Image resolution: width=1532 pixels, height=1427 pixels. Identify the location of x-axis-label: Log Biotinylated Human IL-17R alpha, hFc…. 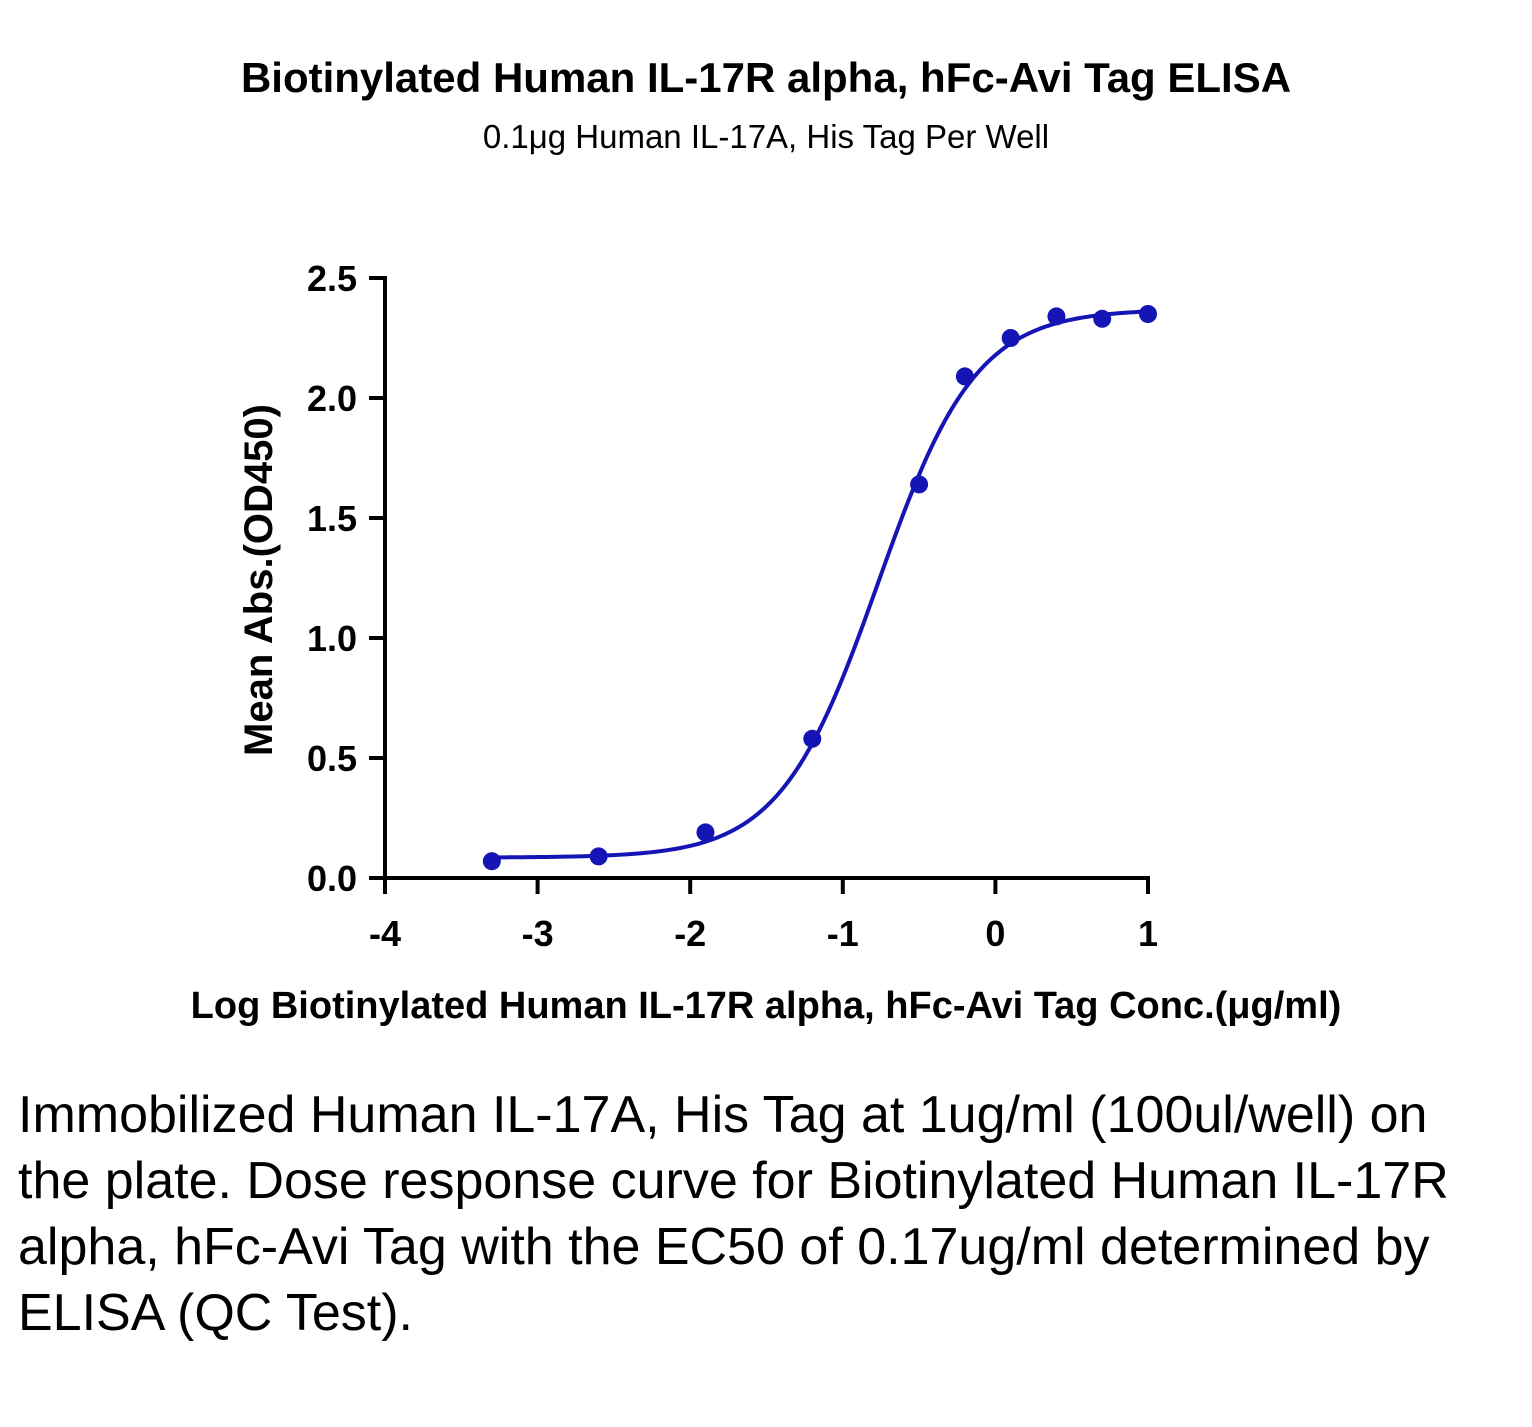
(766, 1006).